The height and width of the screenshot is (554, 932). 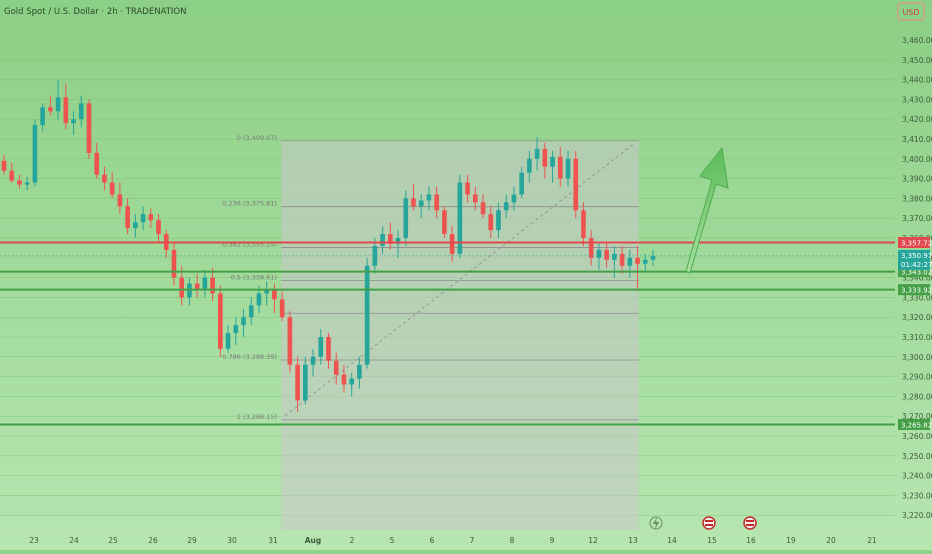 I want to click on x-tick-label: 26, so click(x=153, y=540).